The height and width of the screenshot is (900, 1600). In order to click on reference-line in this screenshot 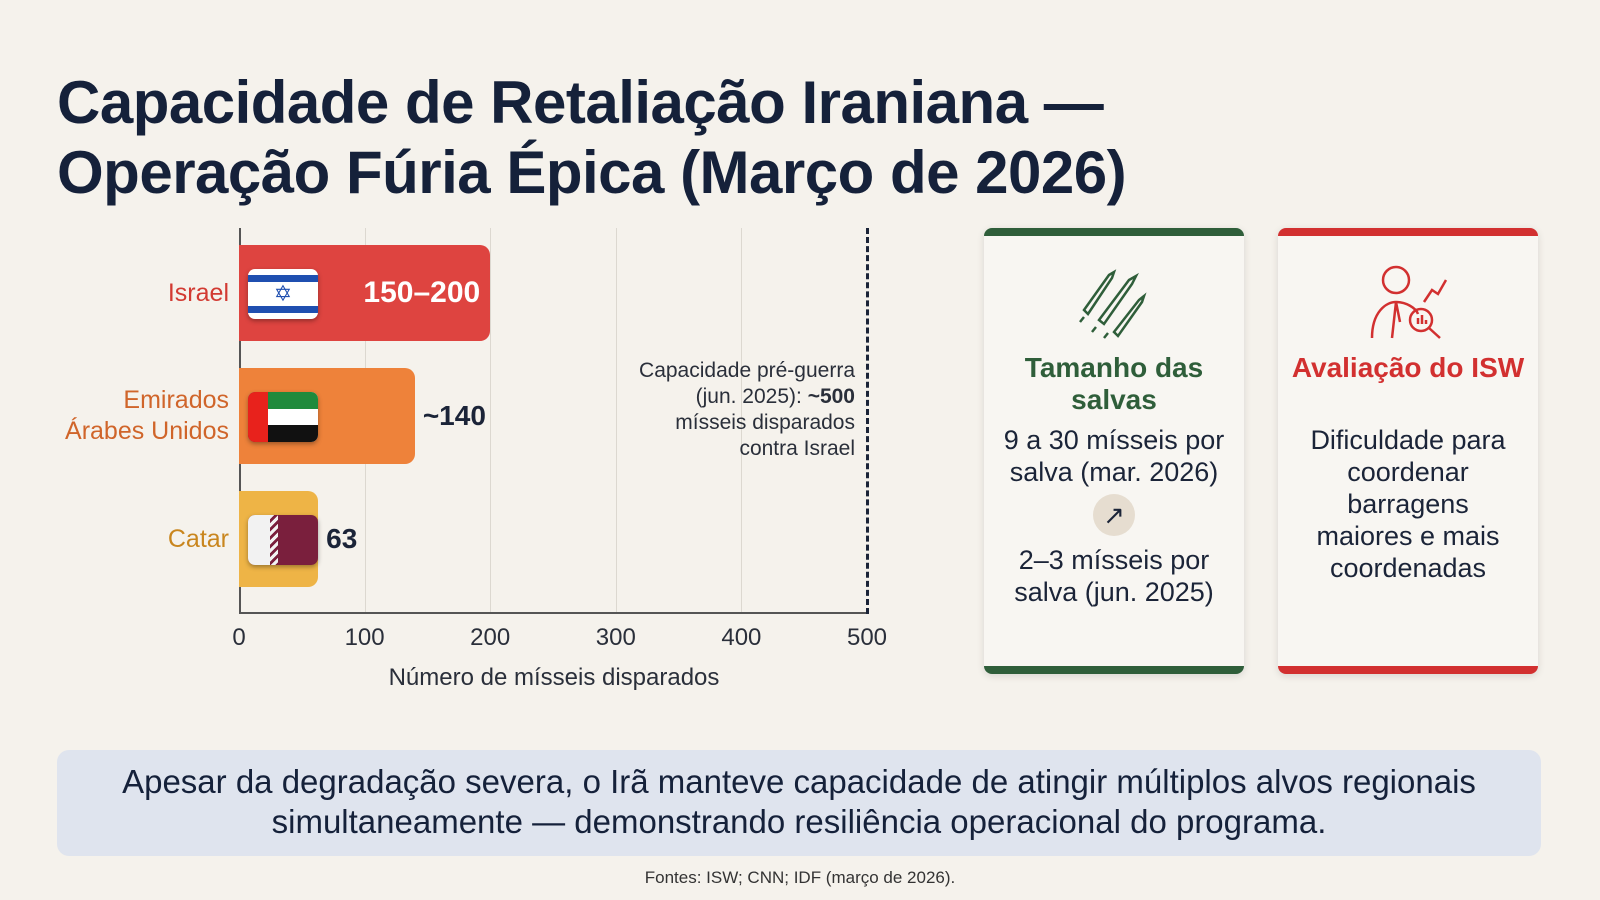, I will do `click(867, 421)`.